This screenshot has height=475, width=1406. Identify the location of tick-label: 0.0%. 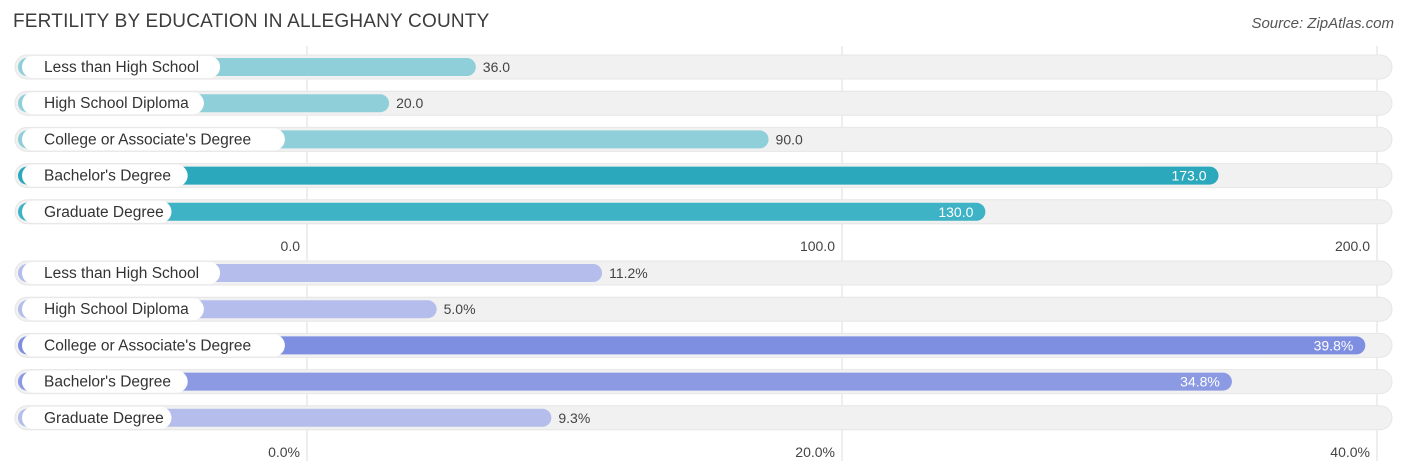
(284, 452).